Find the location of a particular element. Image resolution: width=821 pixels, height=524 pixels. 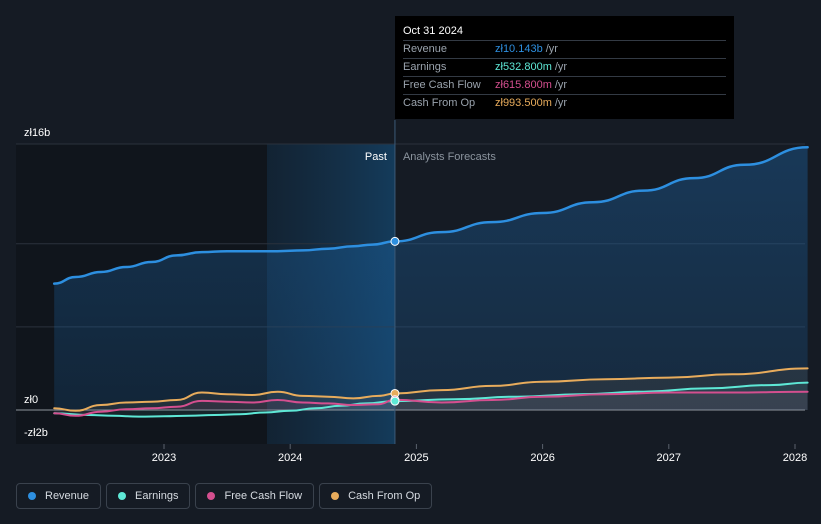

tooltip-label: Free Cash Flow is located at coordinates (442, 85).